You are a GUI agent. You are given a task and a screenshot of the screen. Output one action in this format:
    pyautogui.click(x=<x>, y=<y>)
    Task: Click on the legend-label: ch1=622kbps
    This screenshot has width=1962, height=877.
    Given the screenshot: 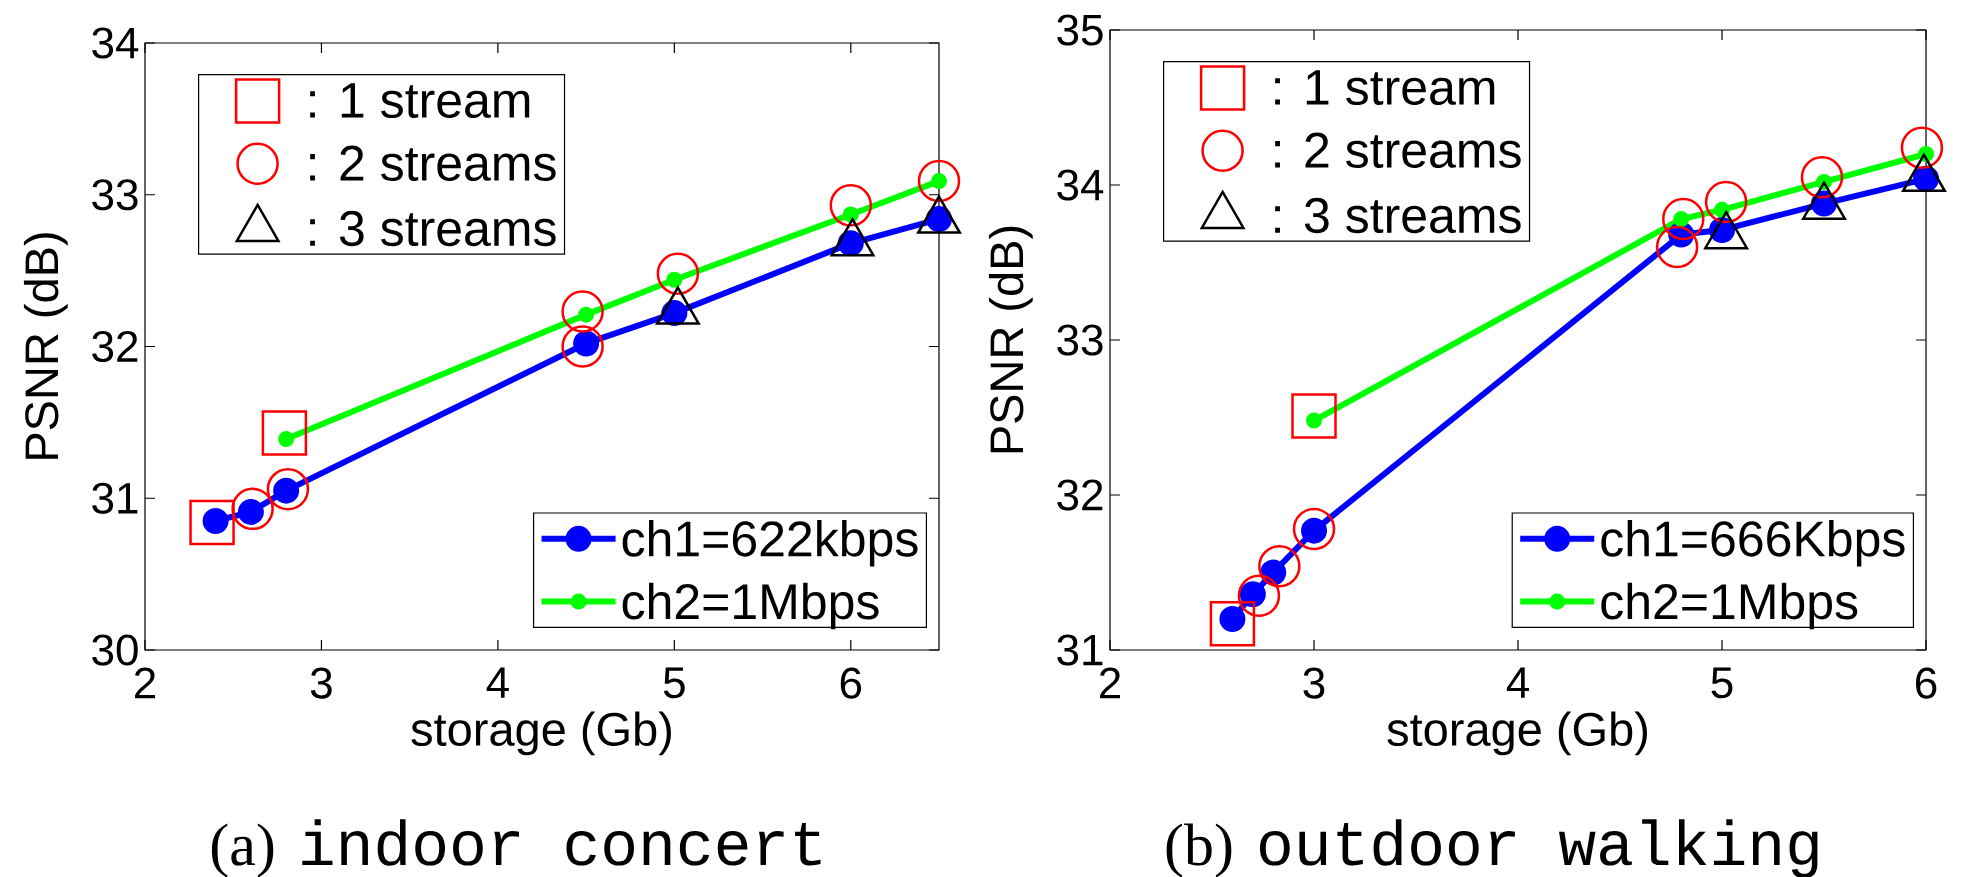 What is the action you would take?
    pyautogui.click(x=770, y=543)
    